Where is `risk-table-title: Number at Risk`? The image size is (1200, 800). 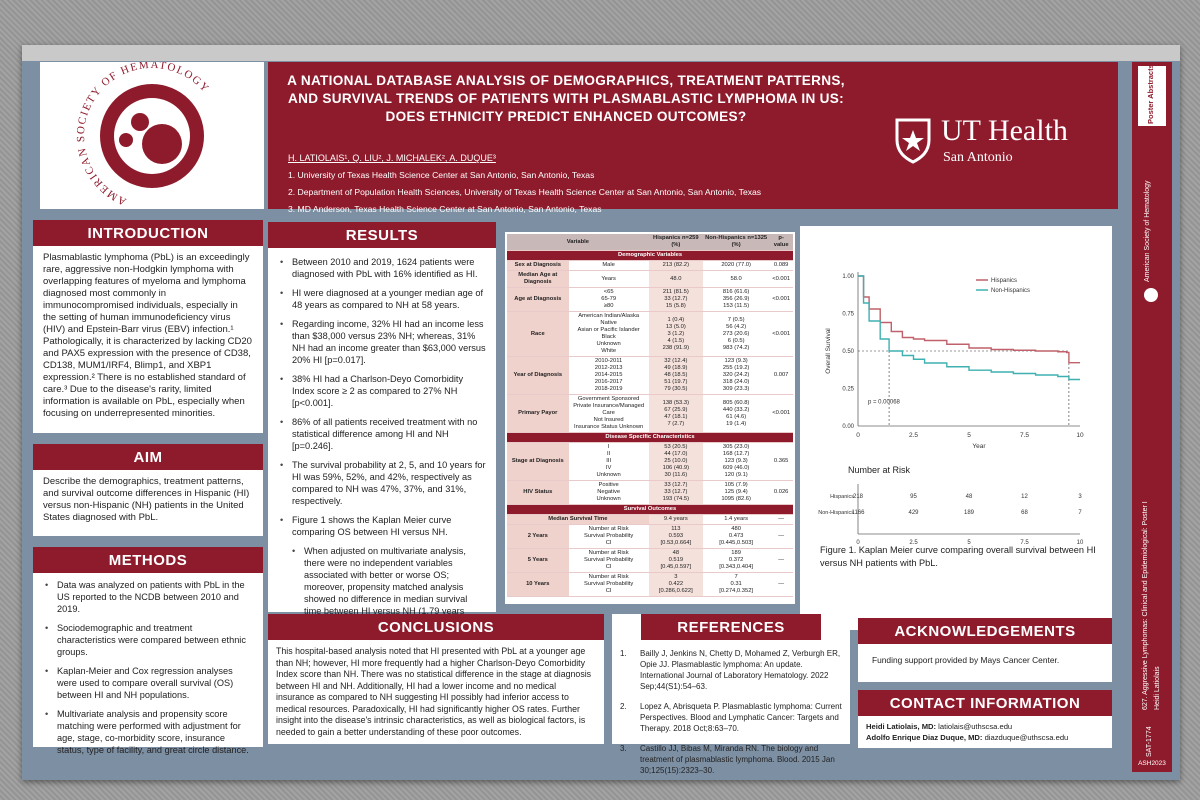 risk-table-title: Number at Risk is located at coordinates (879, 470).